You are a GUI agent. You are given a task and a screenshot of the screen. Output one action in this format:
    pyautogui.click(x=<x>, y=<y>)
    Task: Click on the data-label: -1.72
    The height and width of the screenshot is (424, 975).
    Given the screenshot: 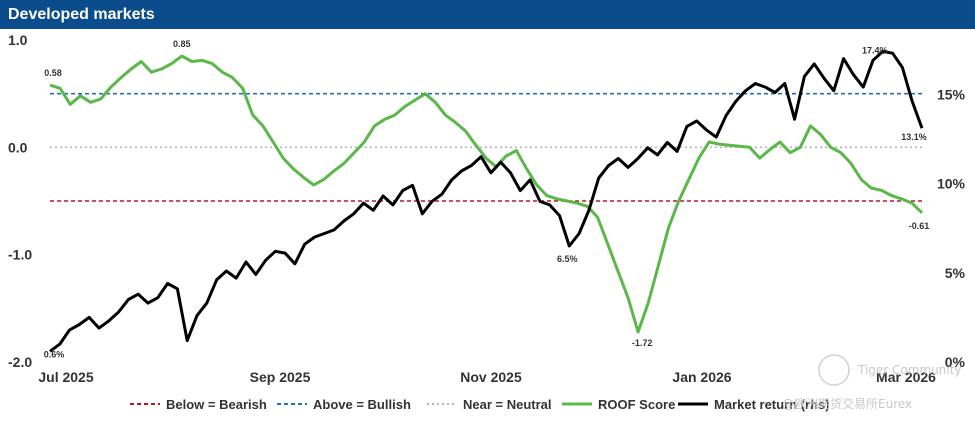 What is the action you would take?
    pyautogui.click(x=642, y=343)
    